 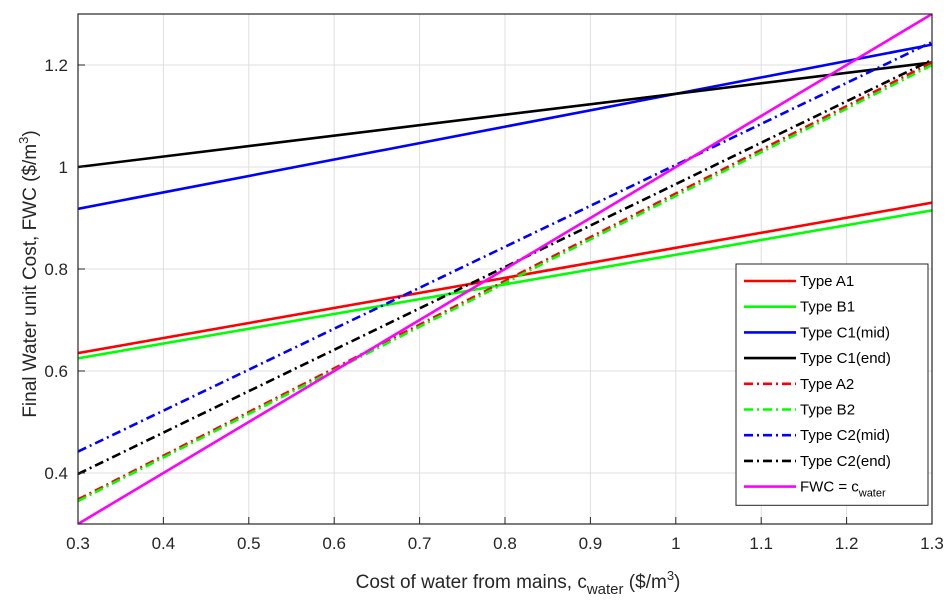 I want to click on y-axis-ticks: 0.4 0.6 0.8 1 1.2, so click(x=64, y=269).